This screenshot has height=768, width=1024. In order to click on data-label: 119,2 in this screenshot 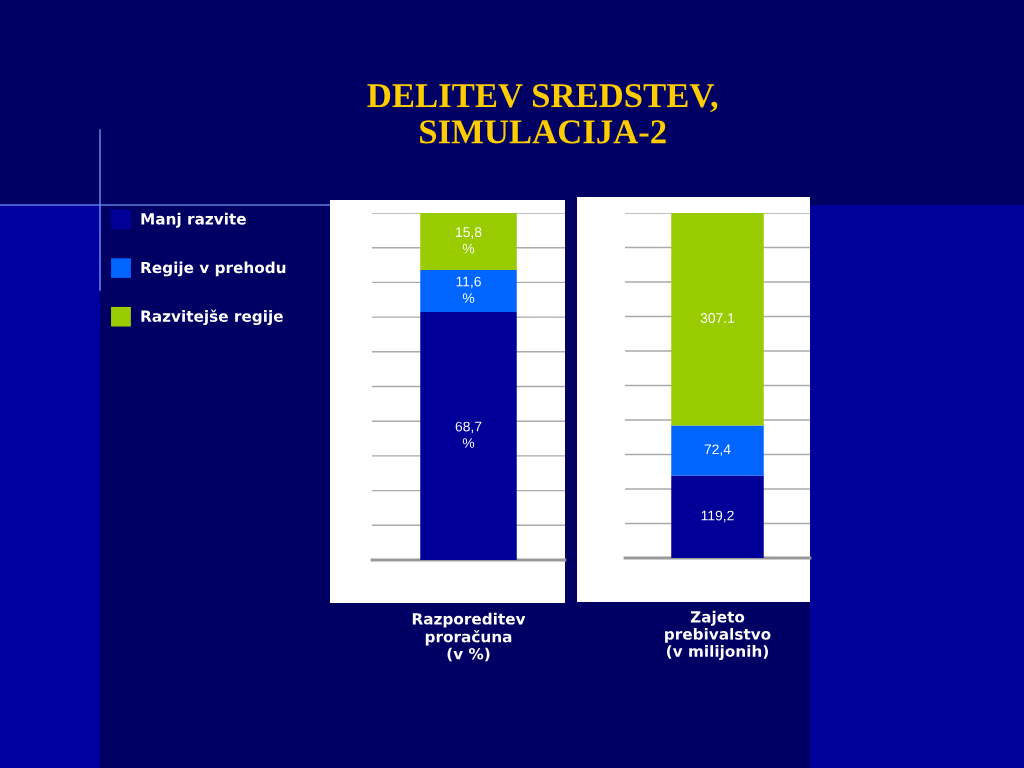, I will do `click(717, 516)`.